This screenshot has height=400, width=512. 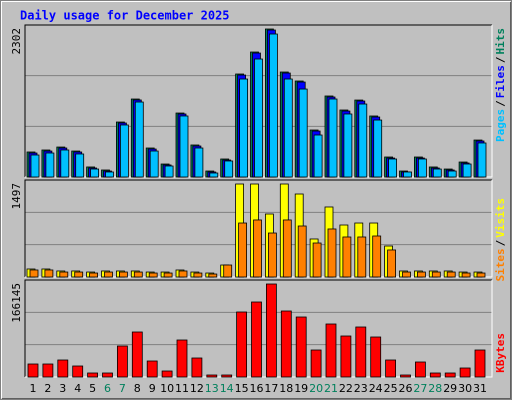 I want to click on x-tick-label: 4, so click(x=77, y=388).